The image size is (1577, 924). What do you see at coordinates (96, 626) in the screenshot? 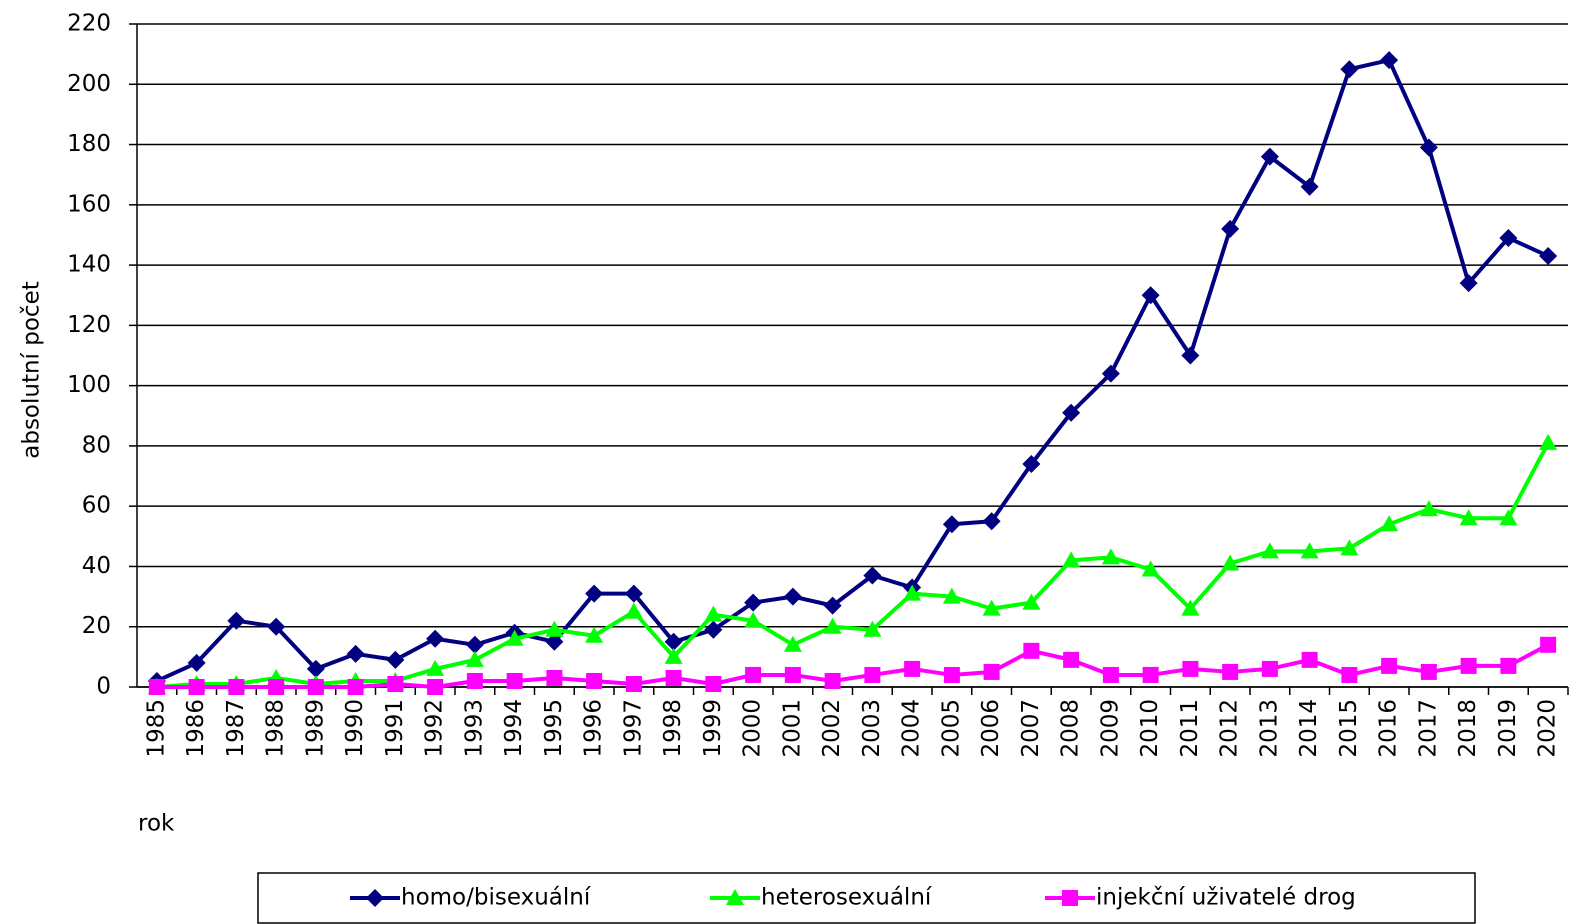
I see `y-tick-label: 20` at bounding box center [96, 626].